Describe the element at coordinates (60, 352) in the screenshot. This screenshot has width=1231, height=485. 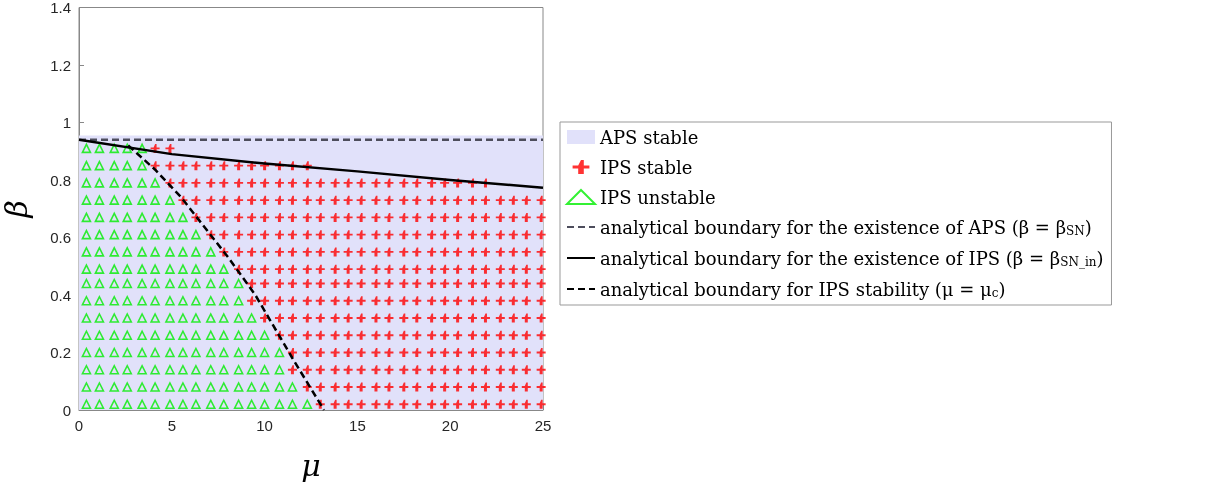
I see `y-tick-label: 0.2` at that location.